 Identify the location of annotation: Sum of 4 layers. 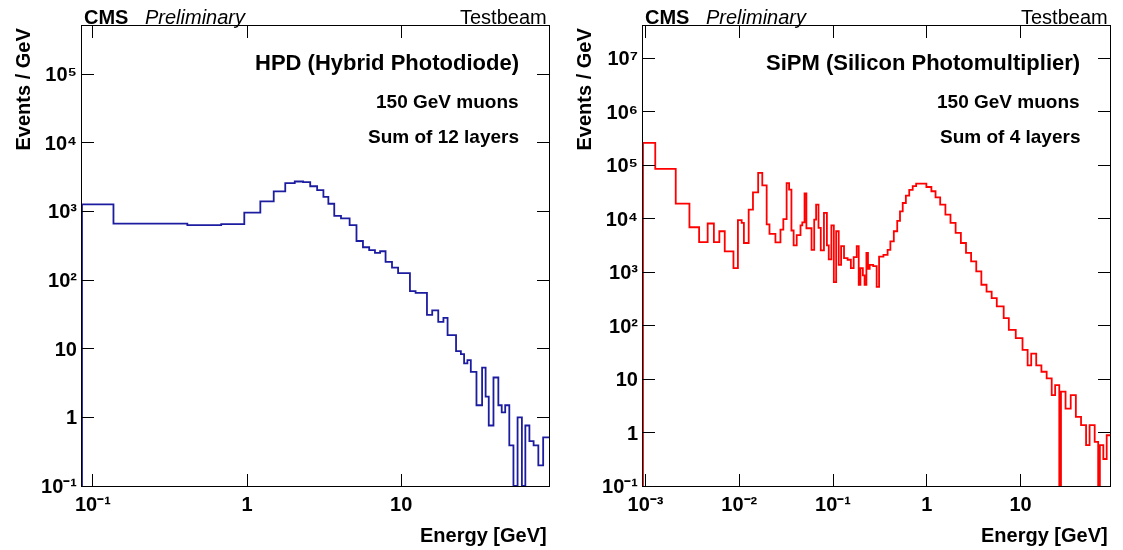
(1010, 136).